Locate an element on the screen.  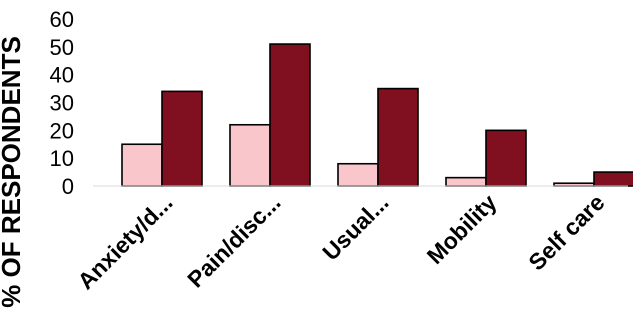
y-tick-label: 40 is located at coordinates (62, 75).